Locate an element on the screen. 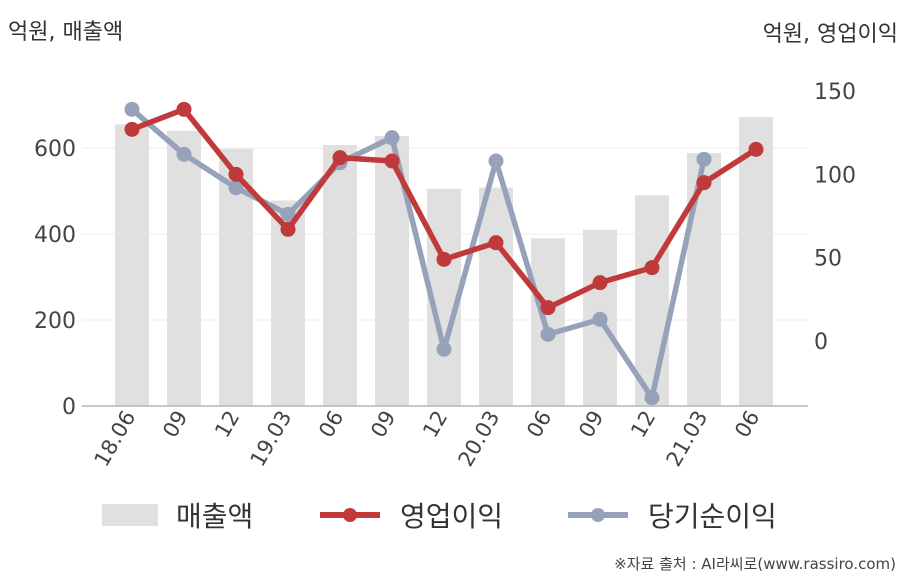  x-tick-label: 21.03 is located at coordinates (686, 439).